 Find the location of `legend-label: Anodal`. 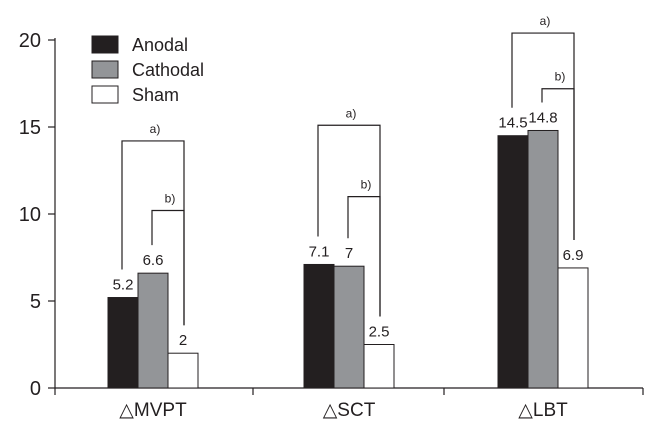

legend-label: Anodal is located at coordinates (160, 45).